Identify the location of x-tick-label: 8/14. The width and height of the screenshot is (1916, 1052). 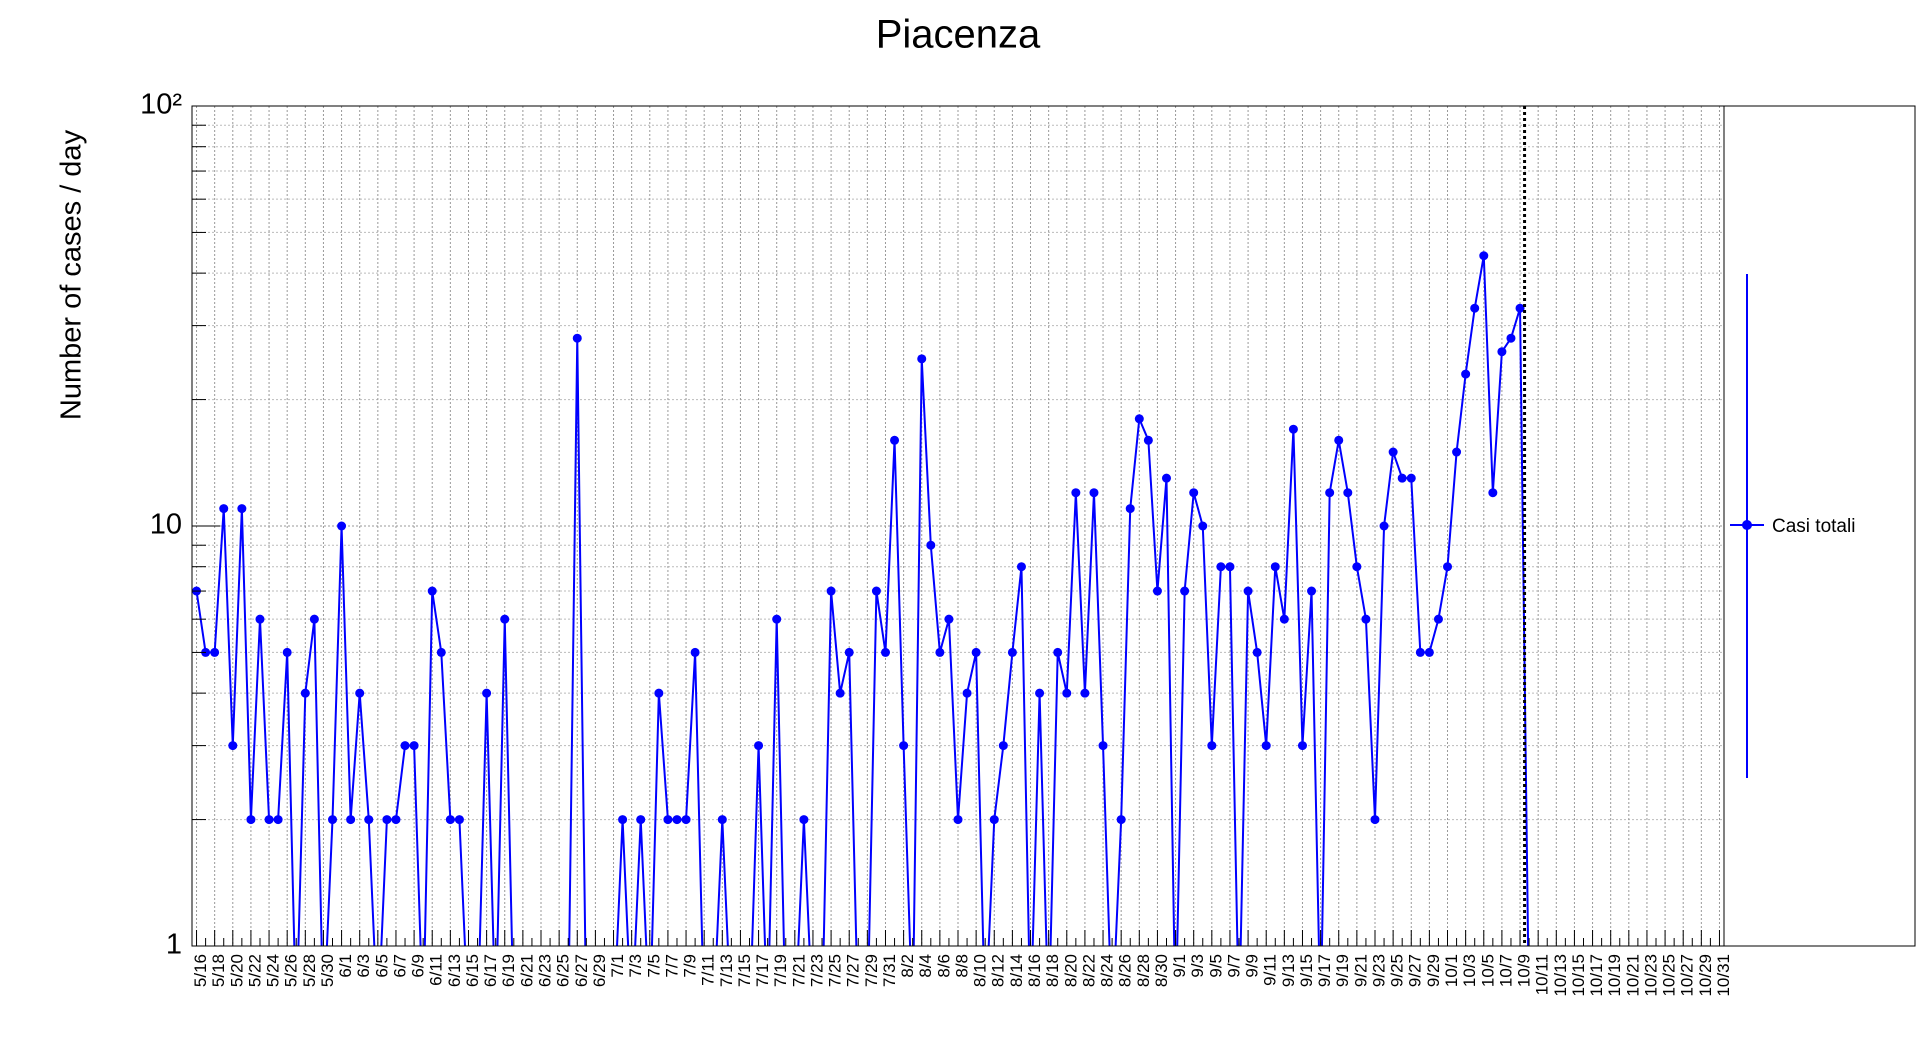
(1016, 970).